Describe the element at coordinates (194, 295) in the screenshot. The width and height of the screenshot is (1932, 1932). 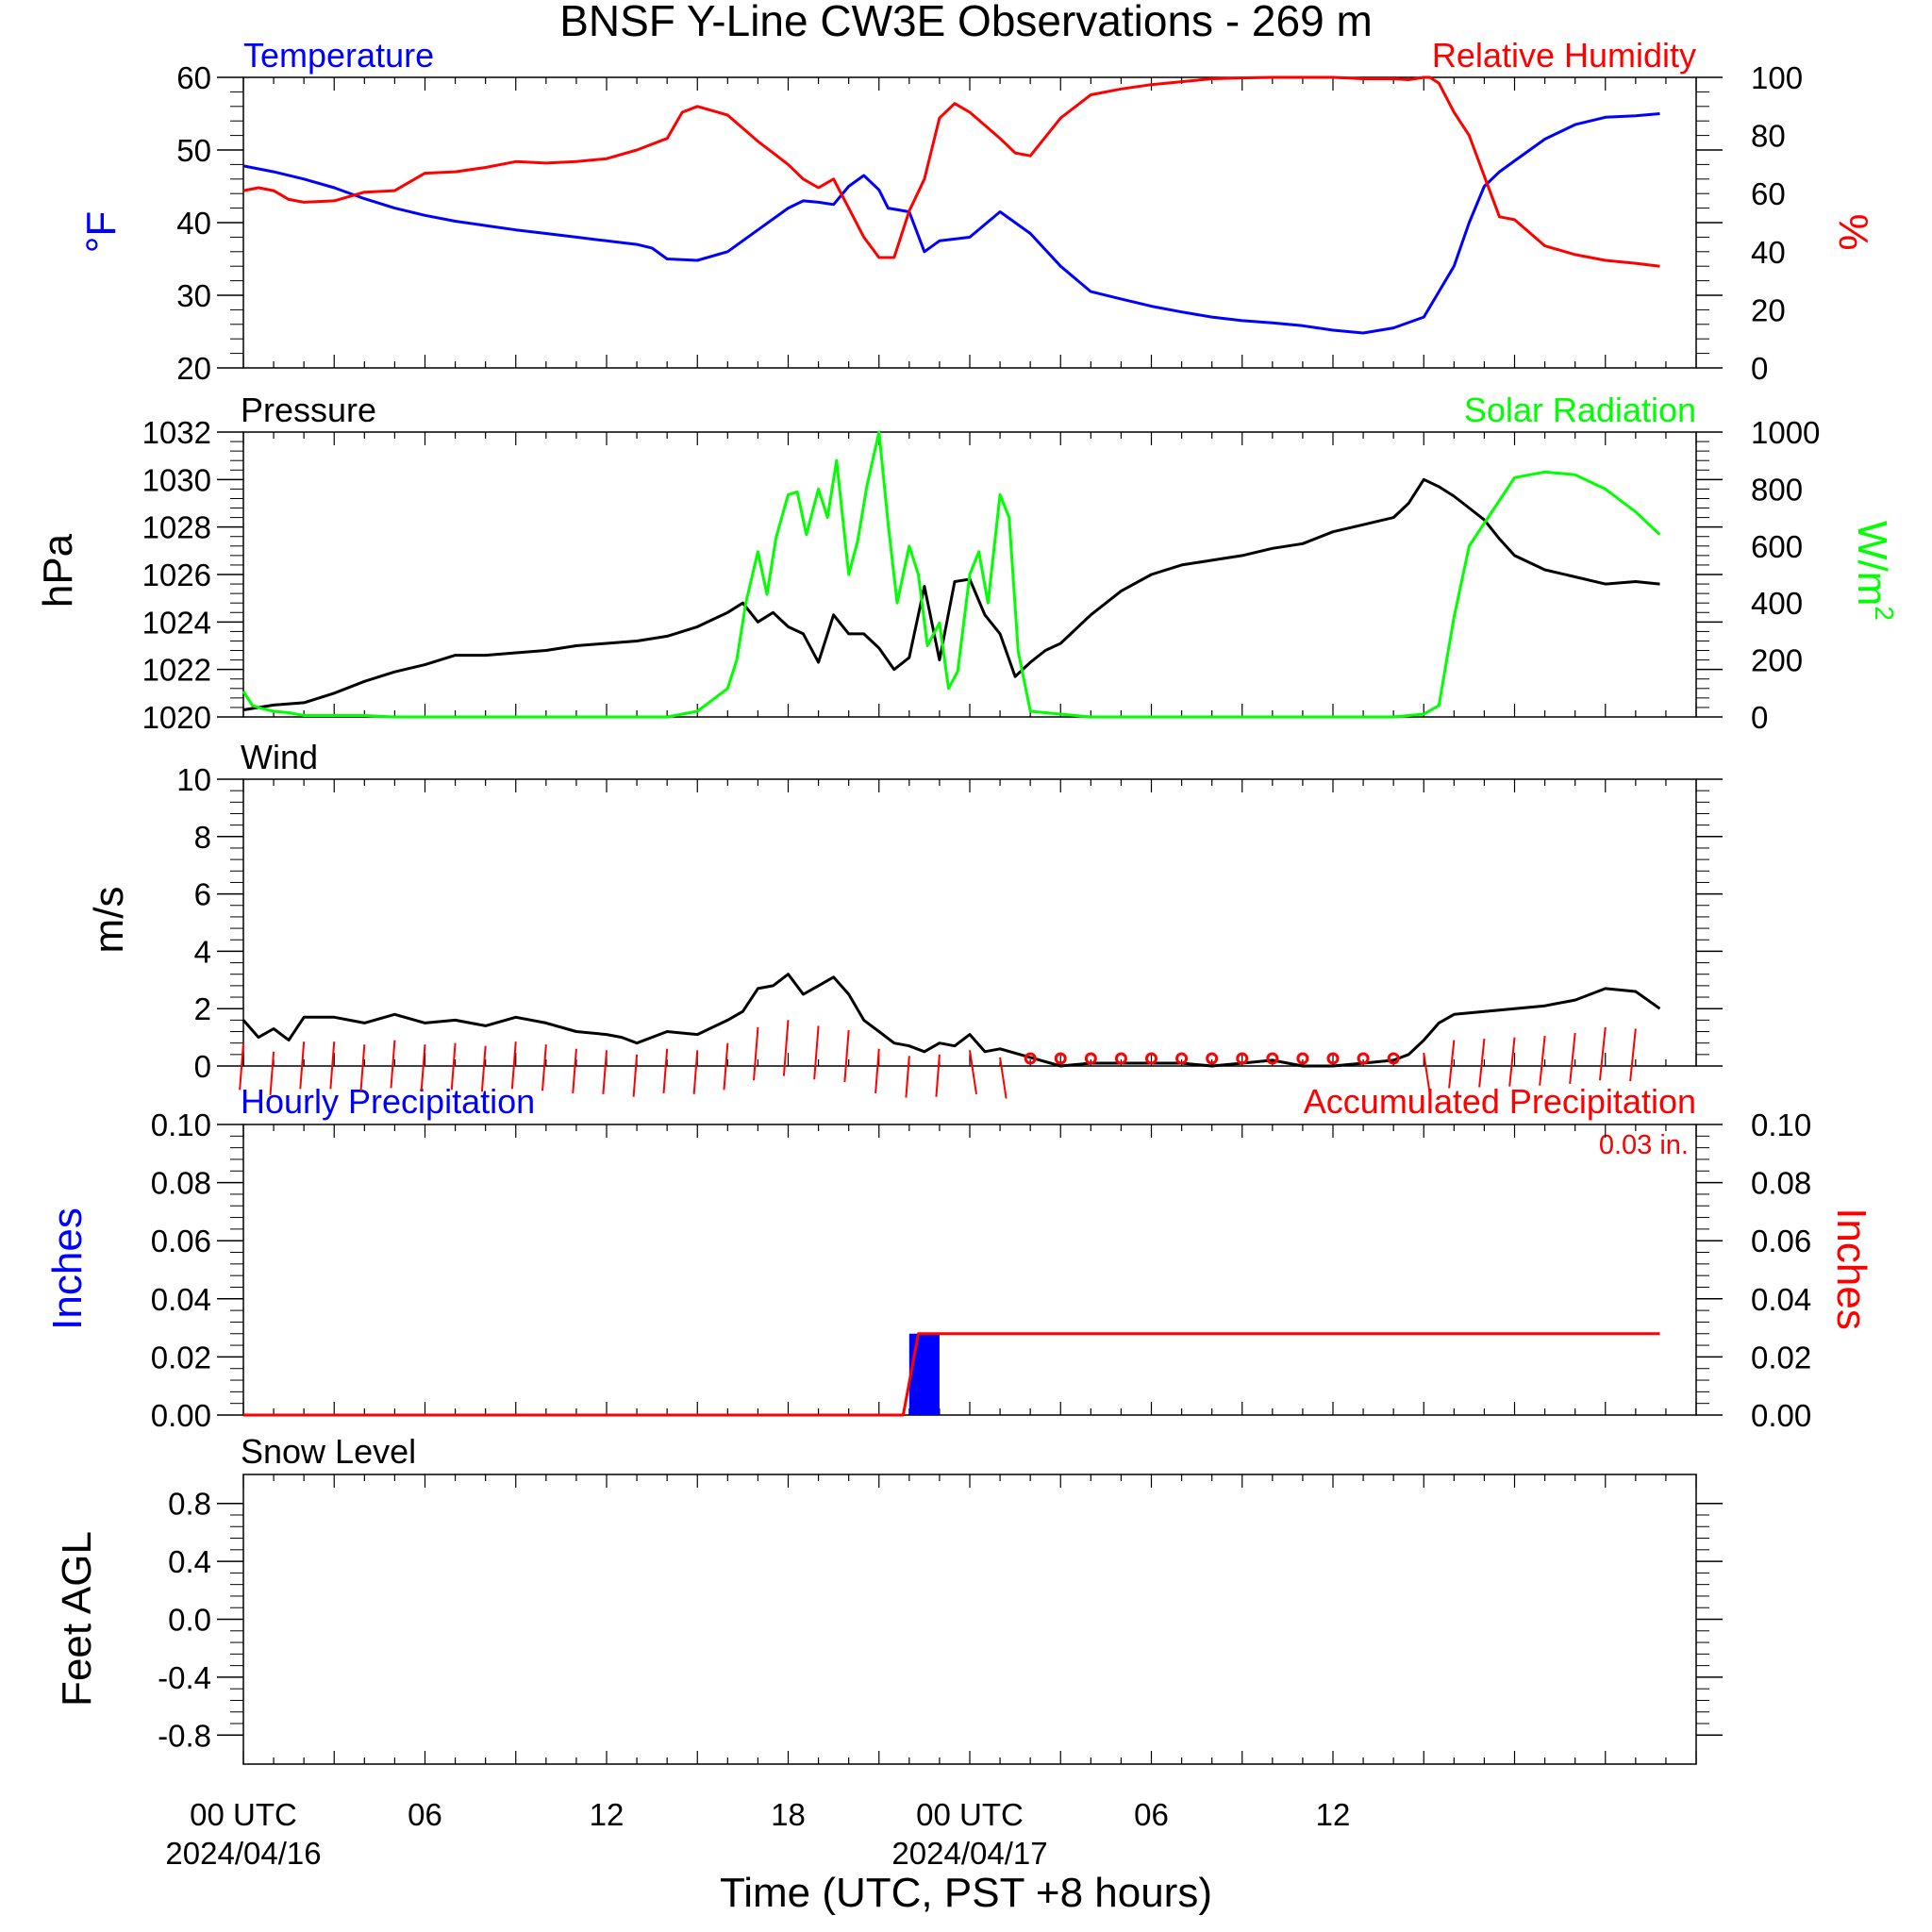
I see `y-tick-label: 30` at that location.